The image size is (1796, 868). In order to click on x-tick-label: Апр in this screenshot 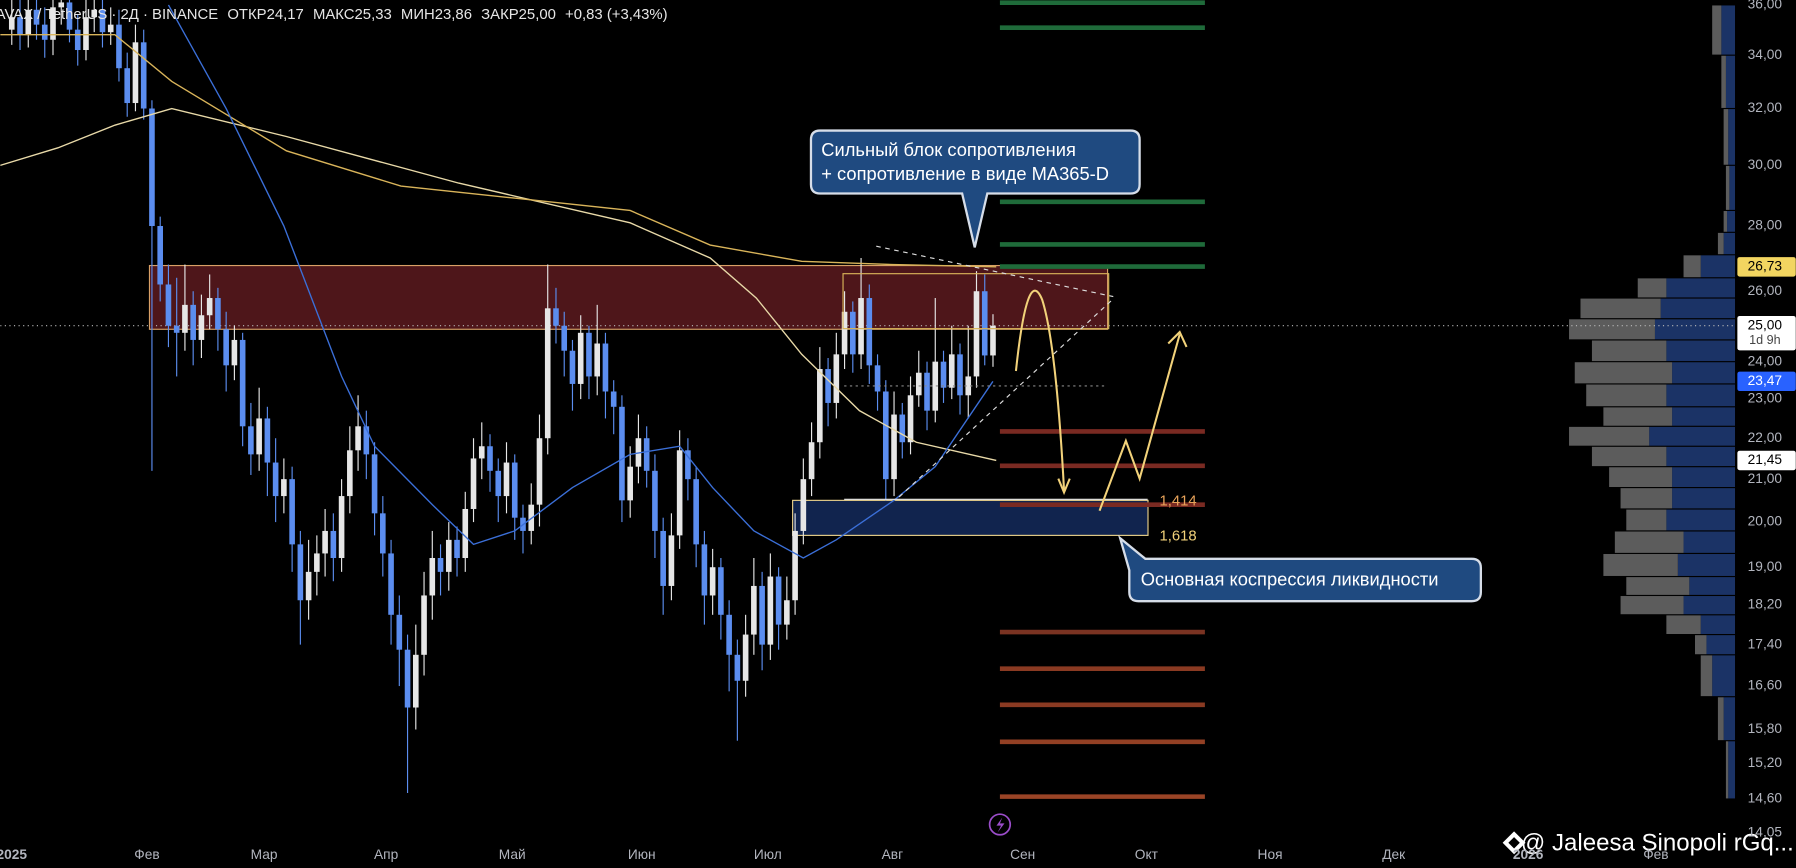, I will do `click(386, 854)`.